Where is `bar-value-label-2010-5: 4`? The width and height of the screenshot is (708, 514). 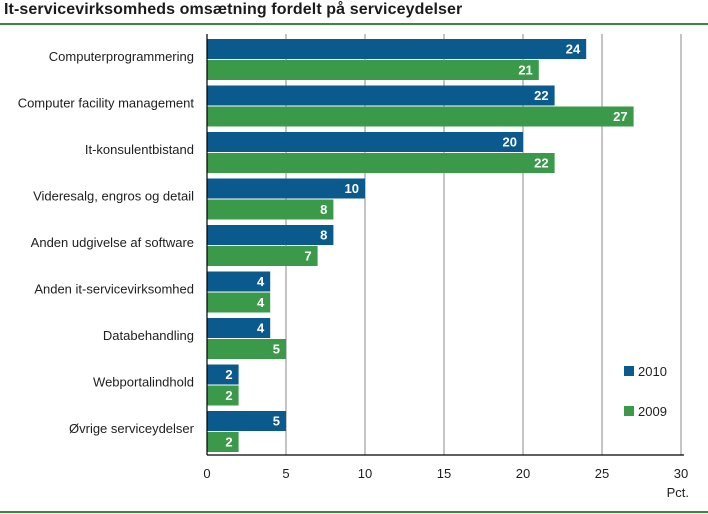
bar-value-label-2010-5: 4 is located at coordinates (261, 281).